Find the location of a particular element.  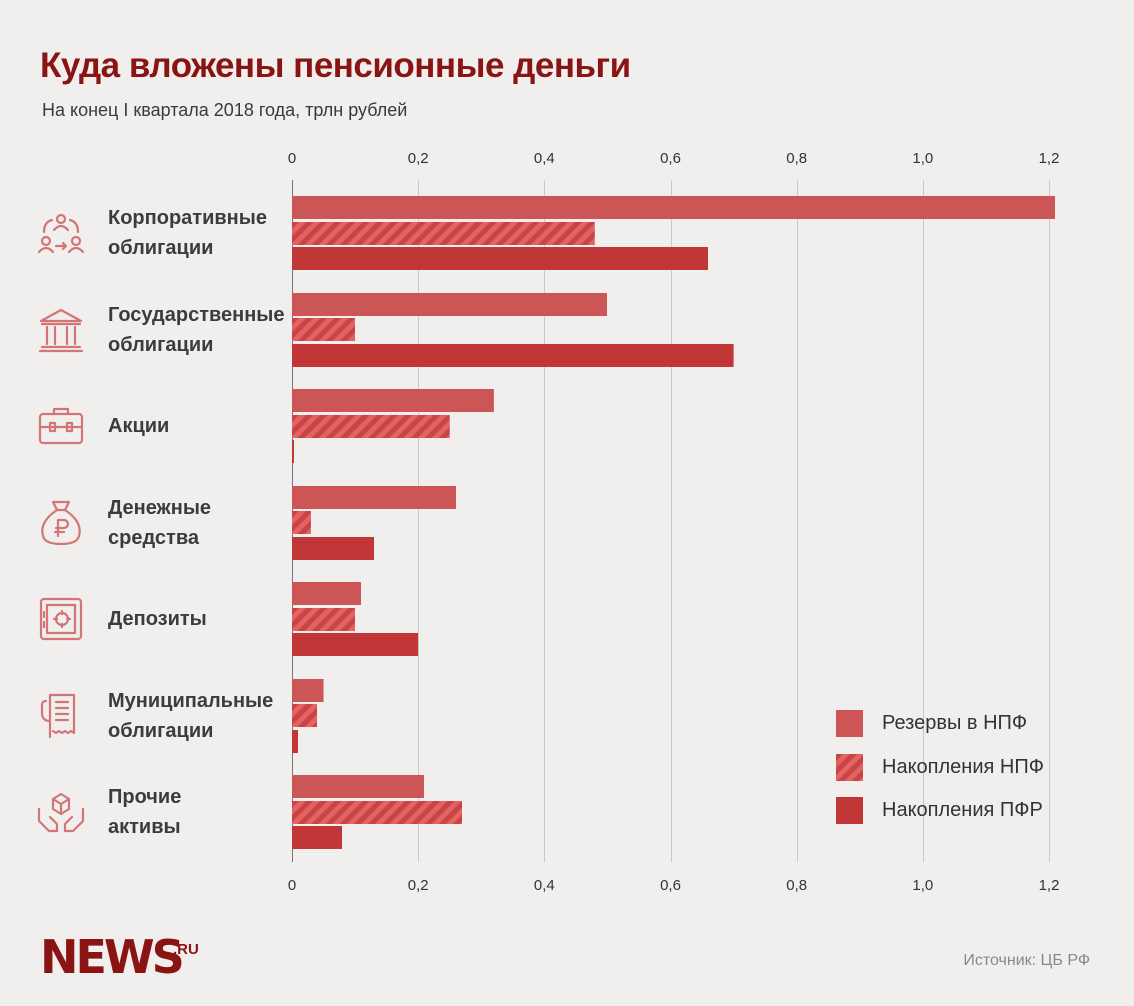

category-label: Денежные средства is located at coordinates (159, 523).